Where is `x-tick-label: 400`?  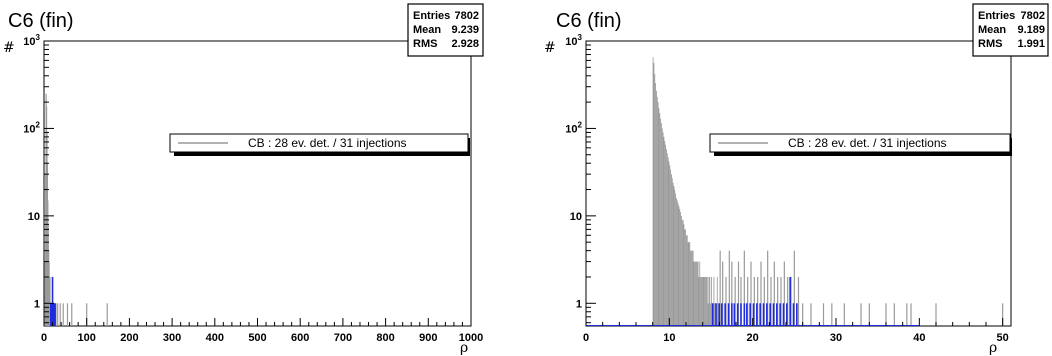
x-tick-label: 400 is located at coordinates (215, 338).